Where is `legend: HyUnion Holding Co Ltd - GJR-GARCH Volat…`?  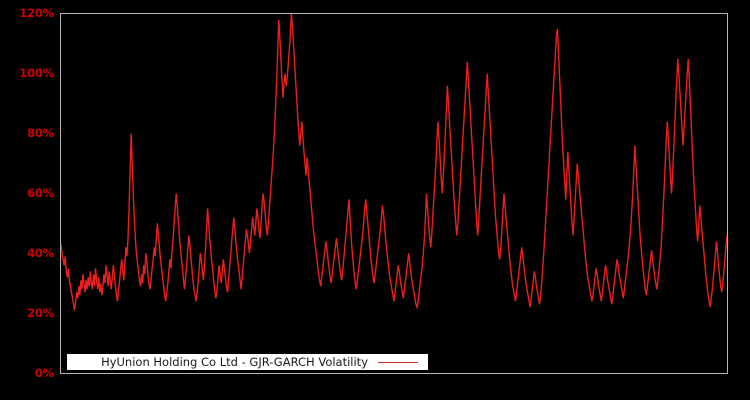 legend: HyUnion Holding Co Ltd - GJR-GARCH Volat… is located at coordinates (247, 362).